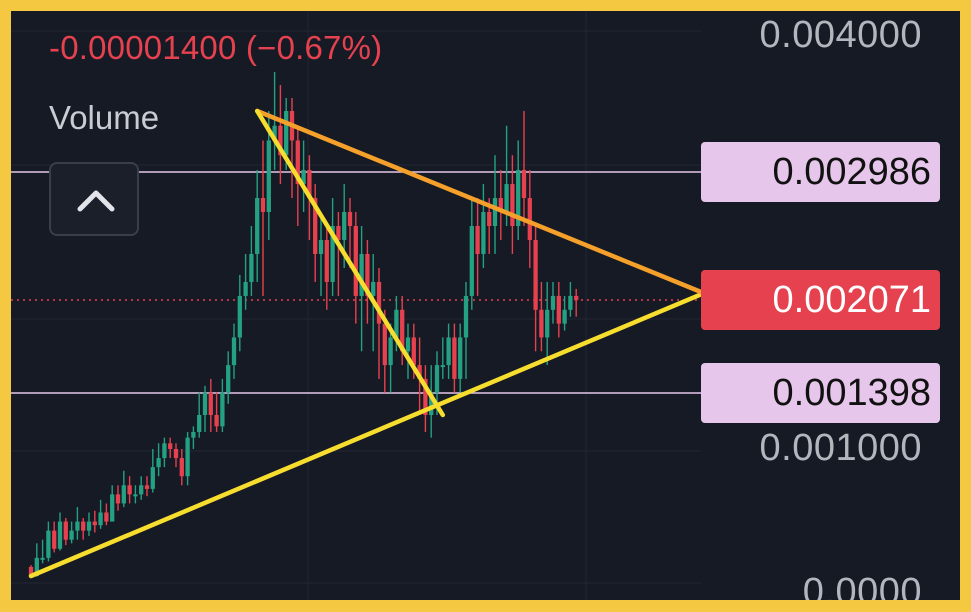 This screenshot has width=971, height=612. I want to click on support-price-tag: 0.001398, so click(820, 393).